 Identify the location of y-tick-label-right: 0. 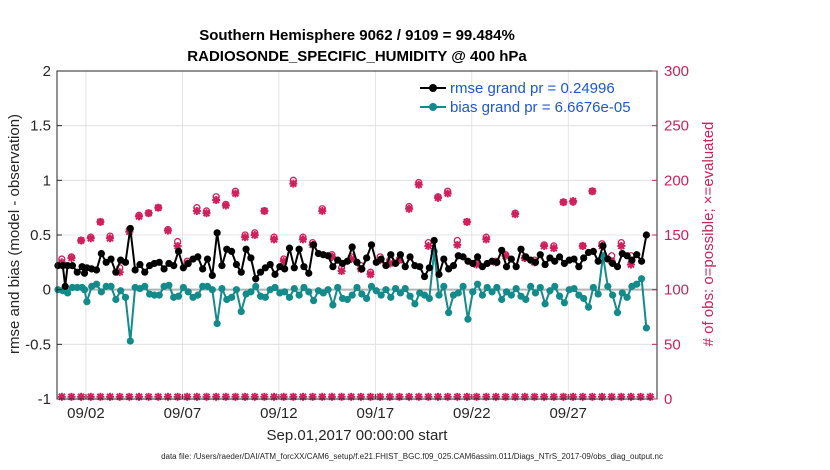
(668, 399).